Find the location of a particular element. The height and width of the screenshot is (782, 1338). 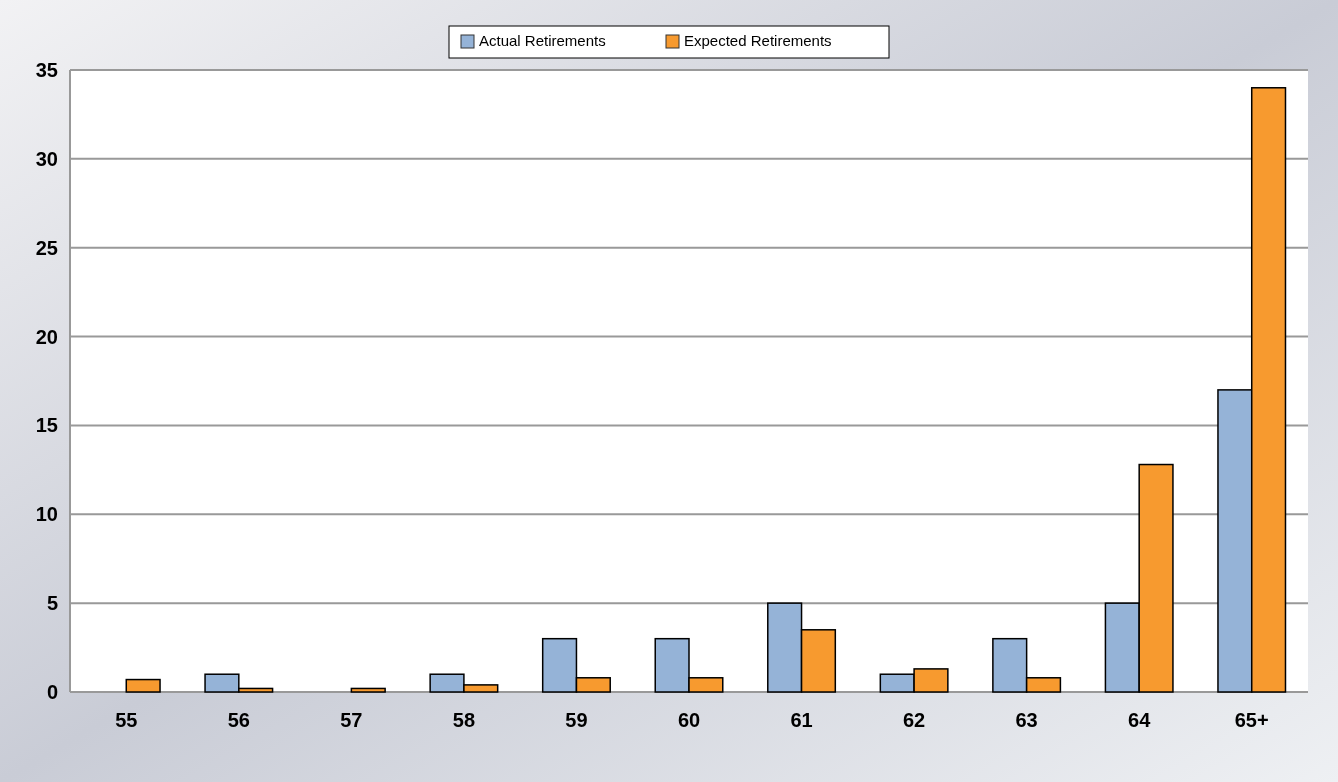

y-tick-label: 35 is located at coordinates (46, 70).